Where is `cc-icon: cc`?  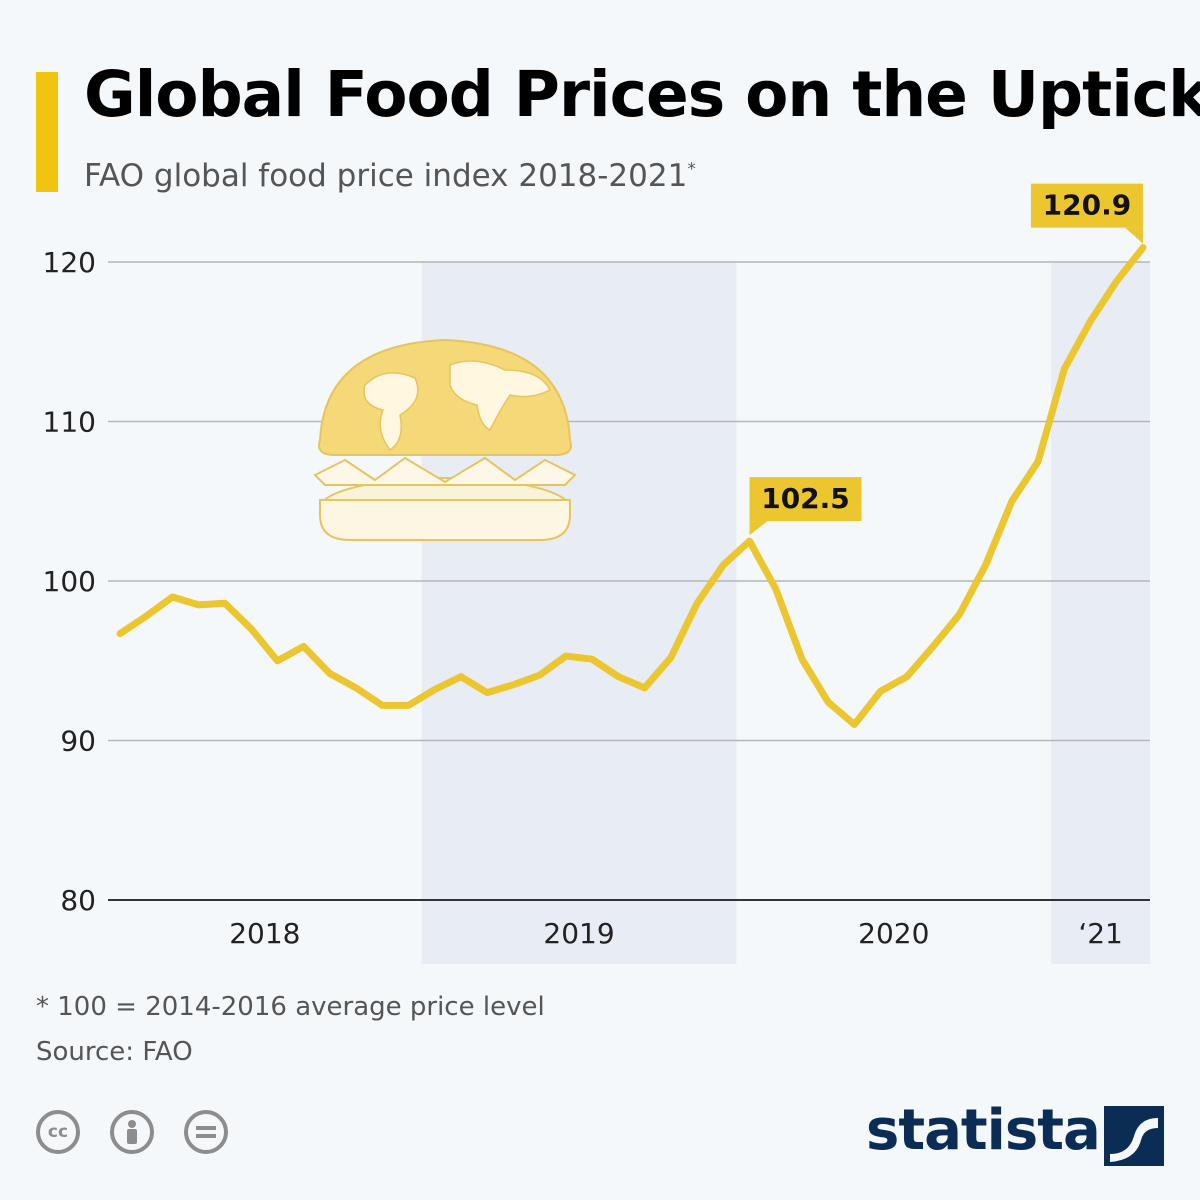
cc-icon: cc is located at coordinates (58, 1132).